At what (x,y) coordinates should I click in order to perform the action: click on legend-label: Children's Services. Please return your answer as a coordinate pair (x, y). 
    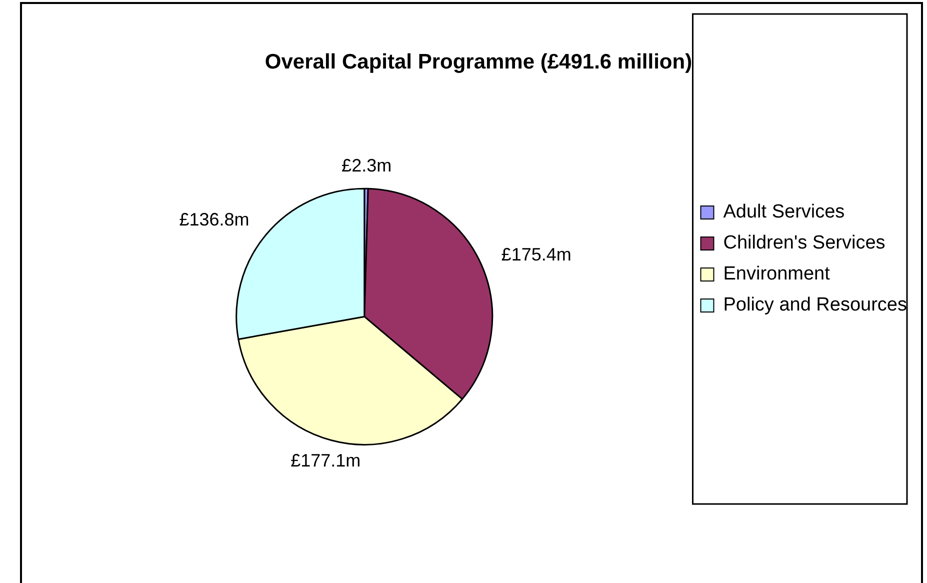
    Looking at the image, I should click on (804, 243).